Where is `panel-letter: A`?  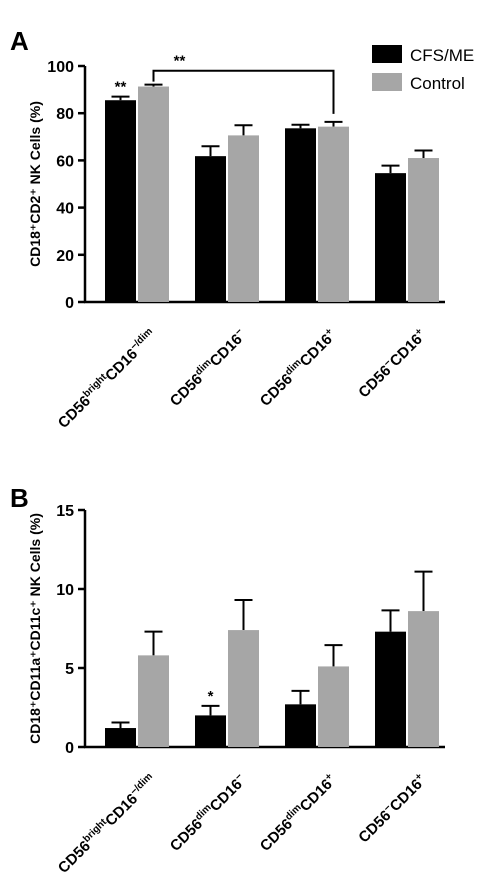
panel-letter: A is located at coordinates (19, 41).